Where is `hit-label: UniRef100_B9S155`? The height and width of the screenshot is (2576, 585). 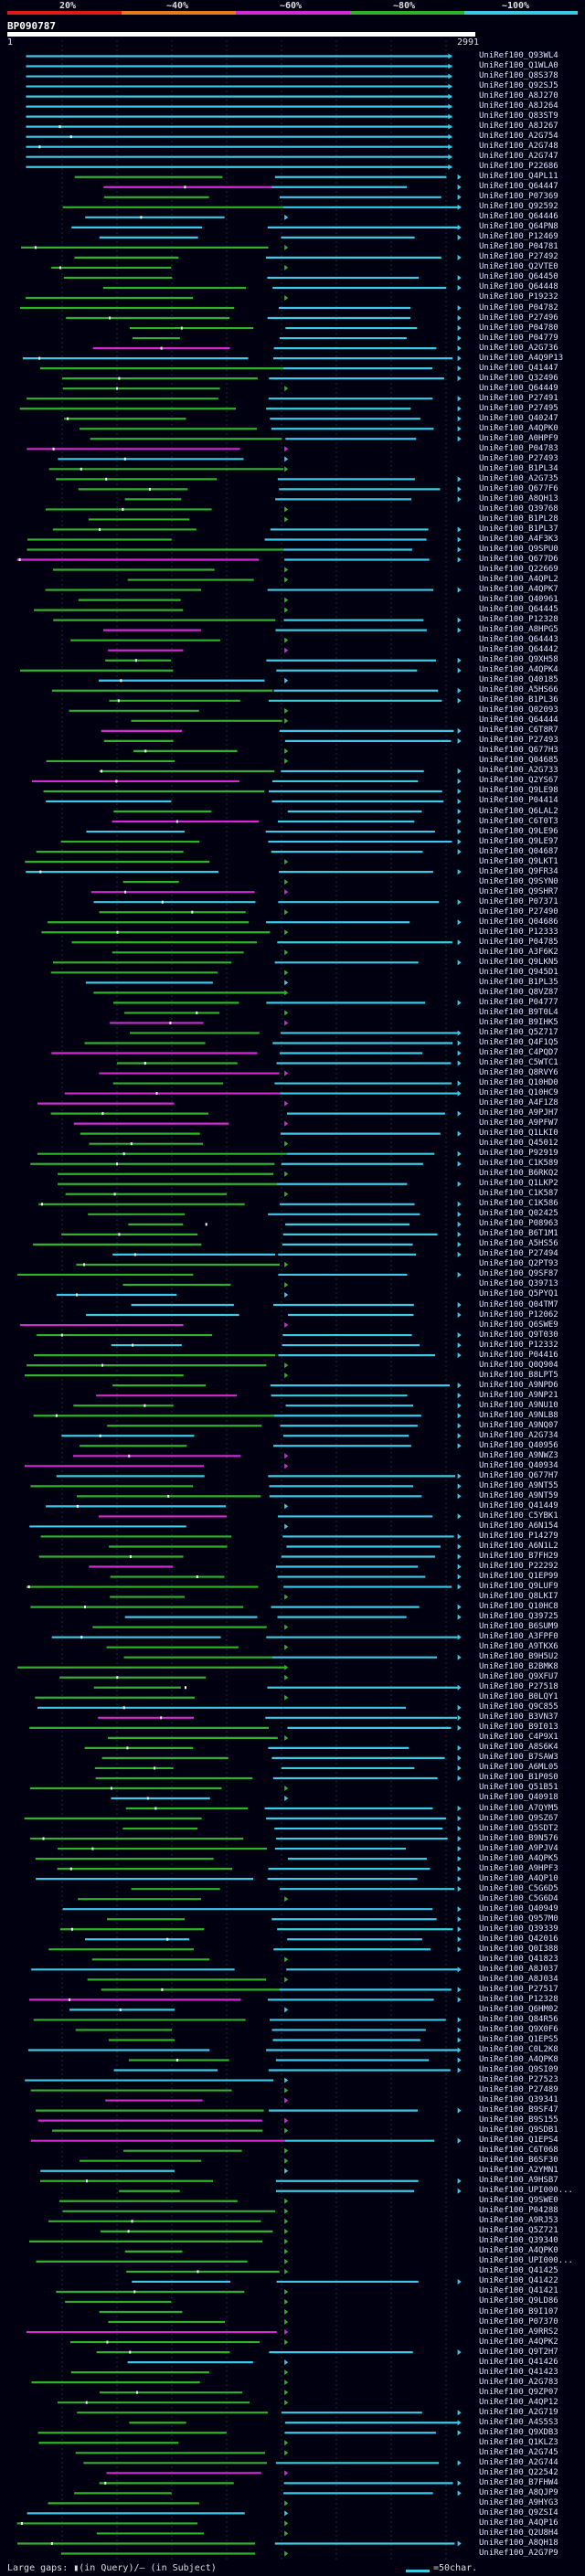 hit-label: UniRef100_B9S155 is located at coordinates (518, 2120).